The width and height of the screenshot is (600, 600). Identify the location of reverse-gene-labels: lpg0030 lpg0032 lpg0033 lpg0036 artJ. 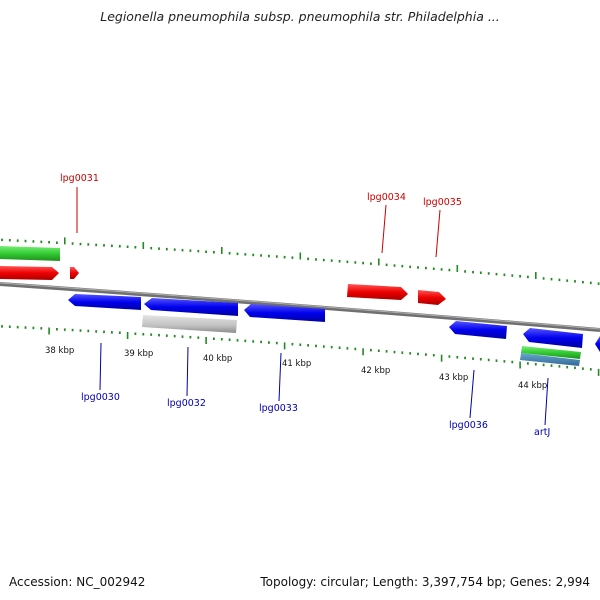
(315, 390).